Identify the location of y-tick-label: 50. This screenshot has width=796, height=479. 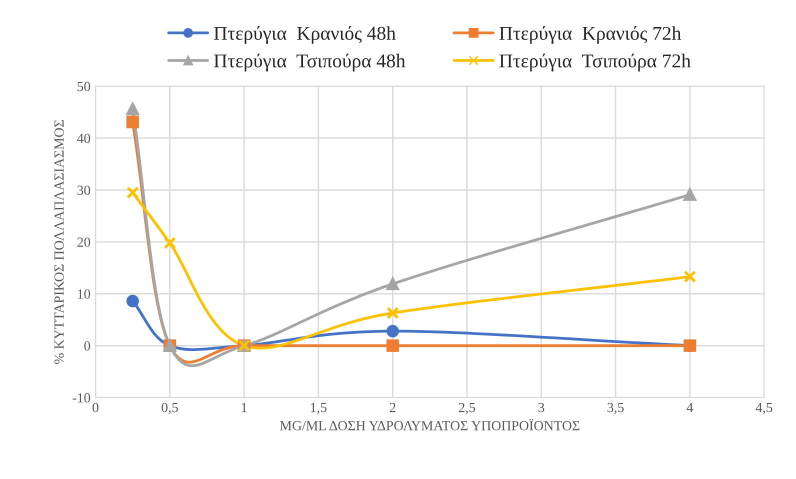
(84, 87).